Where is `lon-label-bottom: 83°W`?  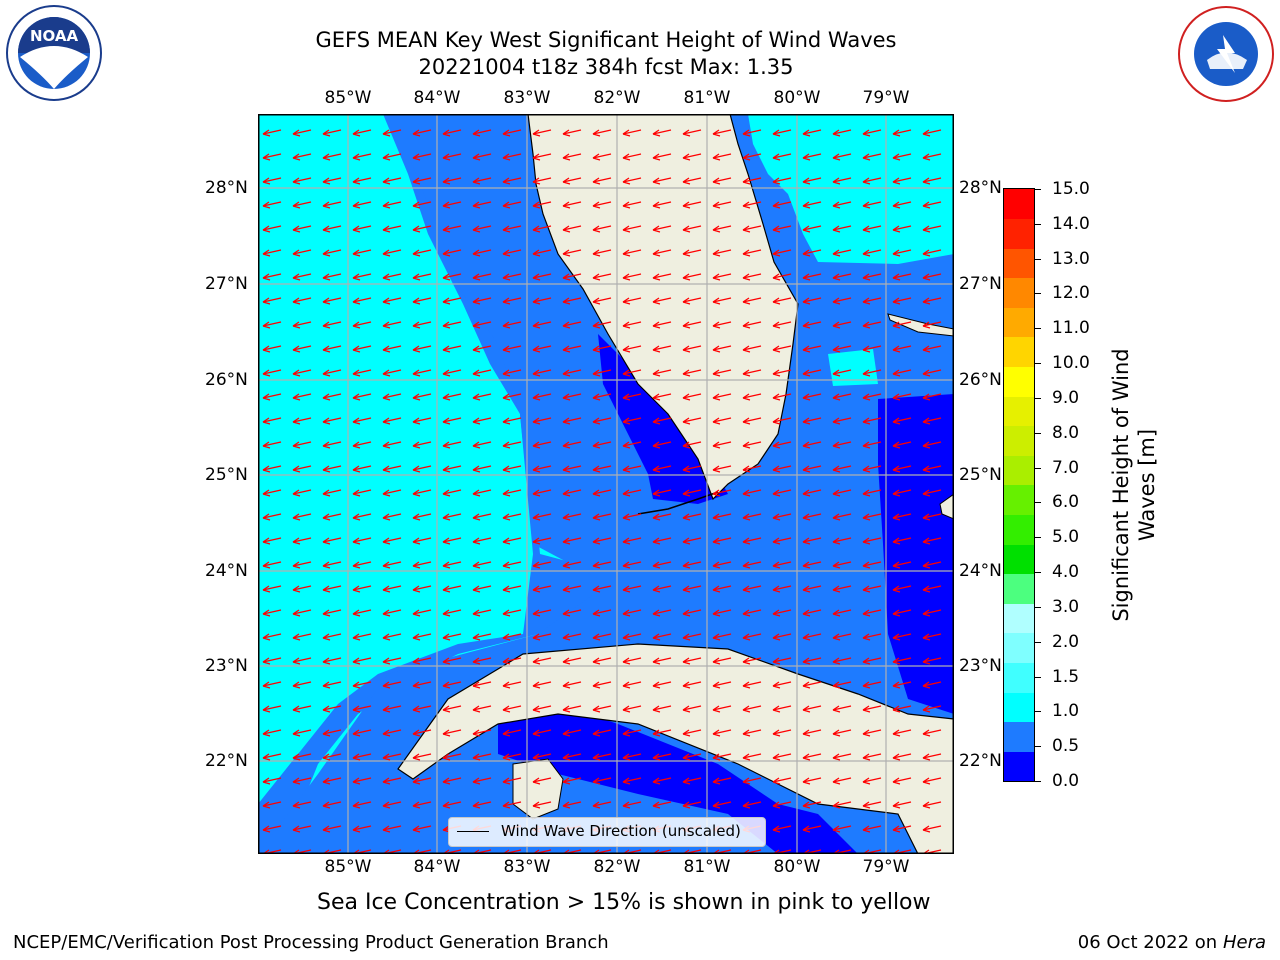 lon-label-bottom: 83°W is located at coordinates (527, 867).